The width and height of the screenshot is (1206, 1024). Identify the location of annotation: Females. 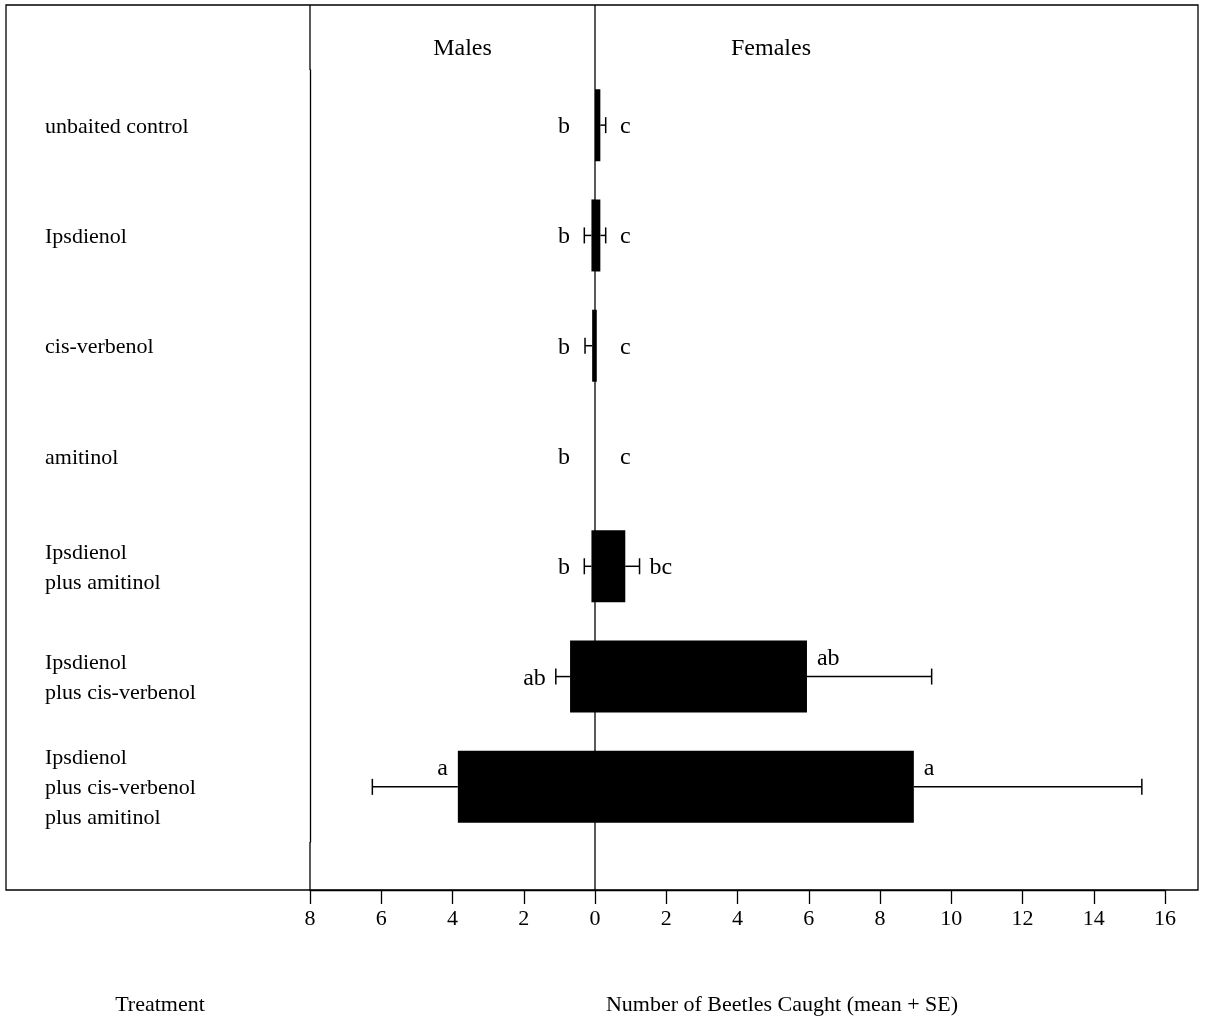
(771, 47).